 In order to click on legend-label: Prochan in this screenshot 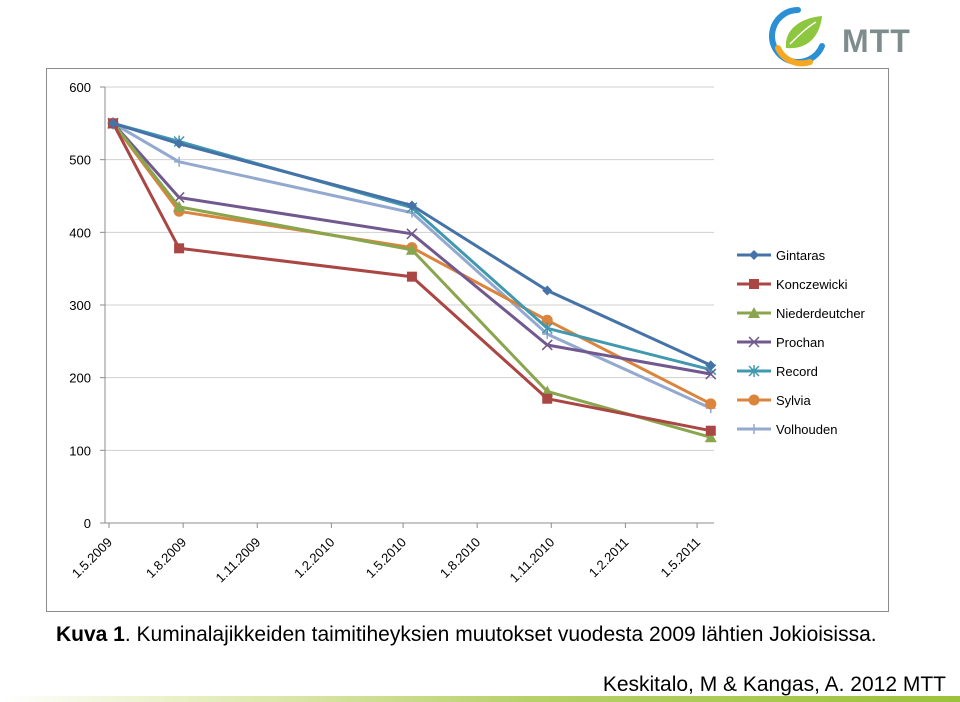, I will do `click(800, 342)`.